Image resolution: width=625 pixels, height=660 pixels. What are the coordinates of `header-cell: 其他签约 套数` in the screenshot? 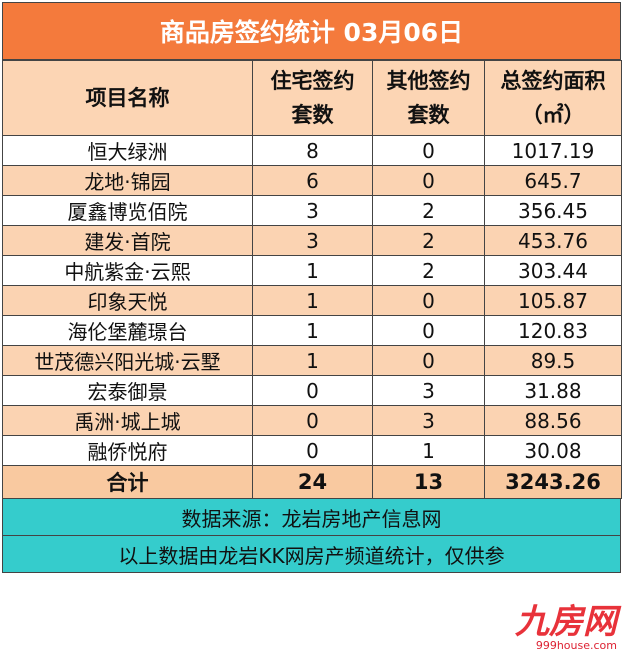 It's located at (428, 98).